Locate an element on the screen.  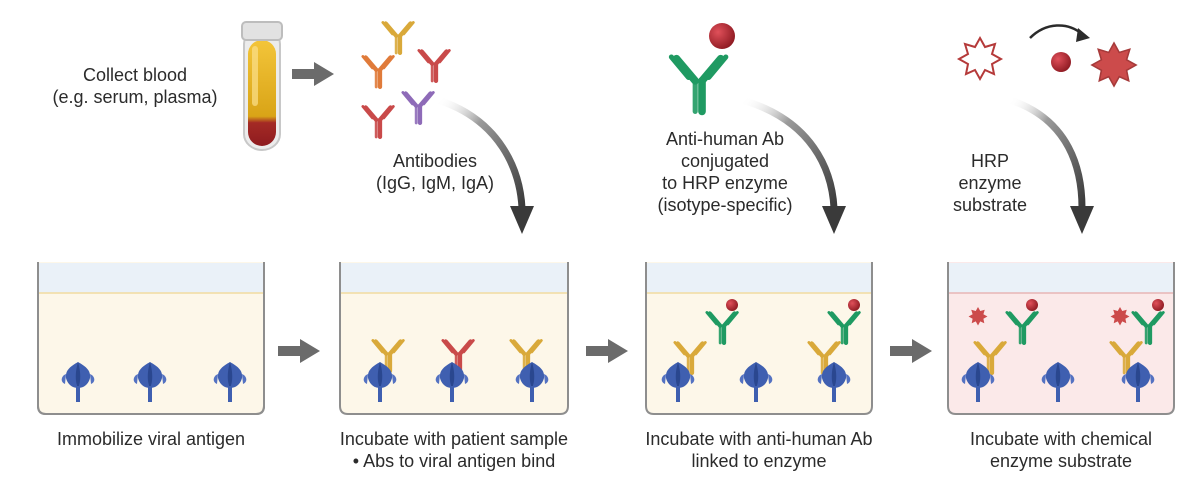
antibodies-label: Antibodies (IgG, IgM, IgA) is located at coordinates (435, 172).